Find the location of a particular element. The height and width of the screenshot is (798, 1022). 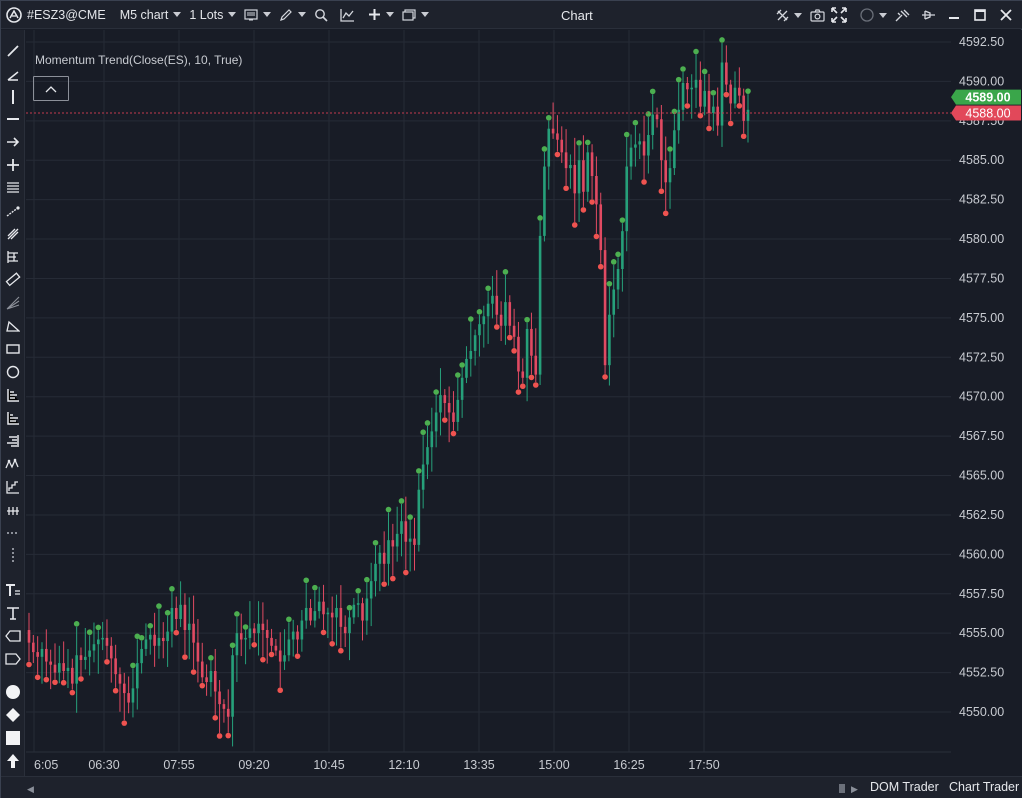

wrench-icon is located at coordinates (902, 15).